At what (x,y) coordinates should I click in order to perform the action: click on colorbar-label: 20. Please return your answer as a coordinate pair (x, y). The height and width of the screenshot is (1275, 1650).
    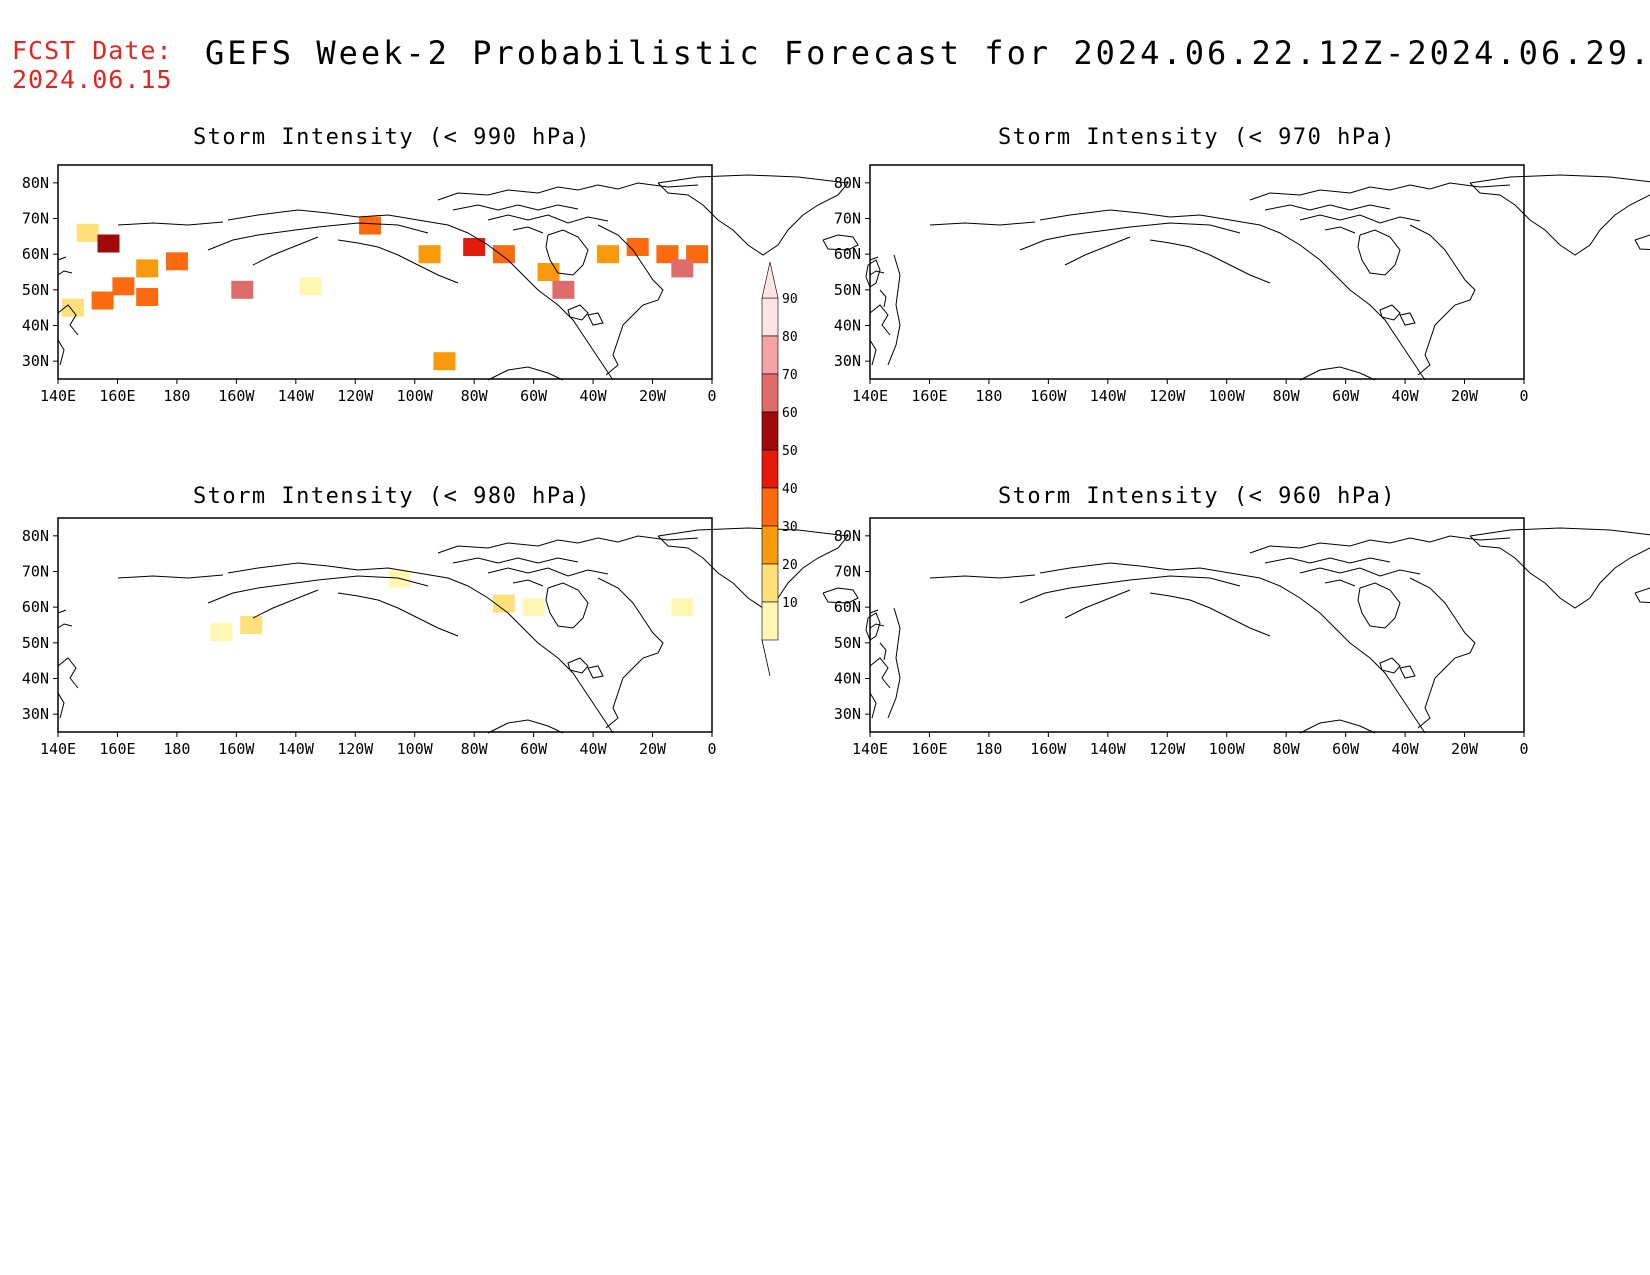
    Looking at the image, I should click on (790, 565).